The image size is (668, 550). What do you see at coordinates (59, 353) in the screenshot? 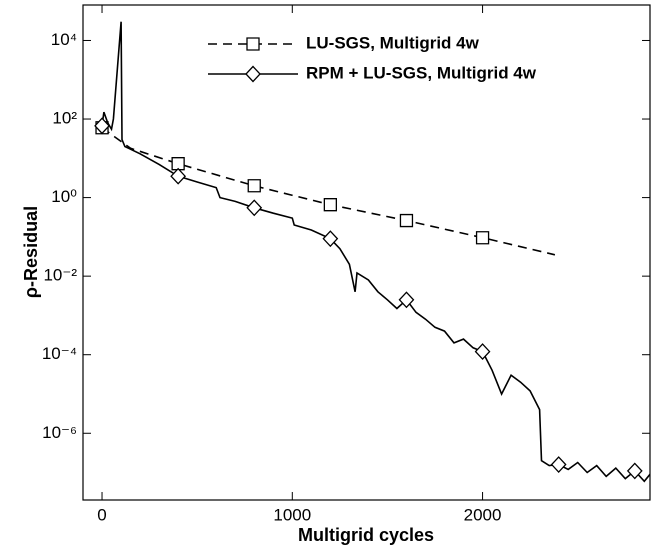
I see `y-tick-label: 10⁻⁴` at bounding box center [59, 353].